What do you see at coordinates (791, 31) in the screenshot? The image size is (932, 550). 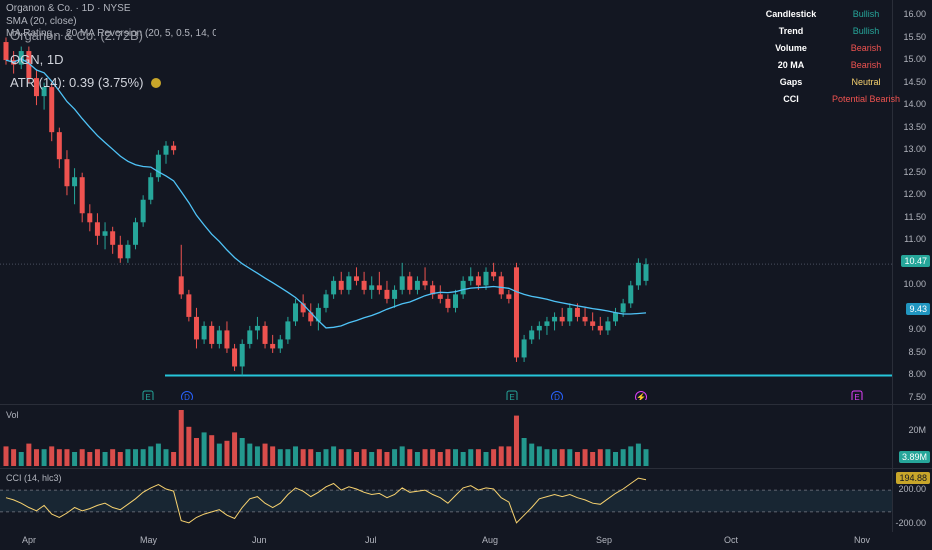 I see `signal-label: Trend` at bounding box center [791, 31].